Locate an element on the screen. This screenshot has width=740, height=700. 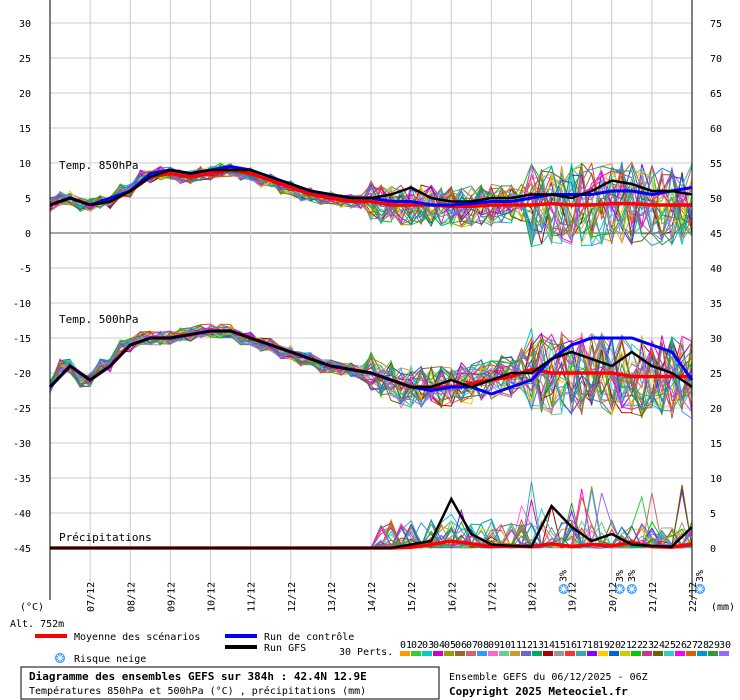
info-box is located at coordinates (230, 683).